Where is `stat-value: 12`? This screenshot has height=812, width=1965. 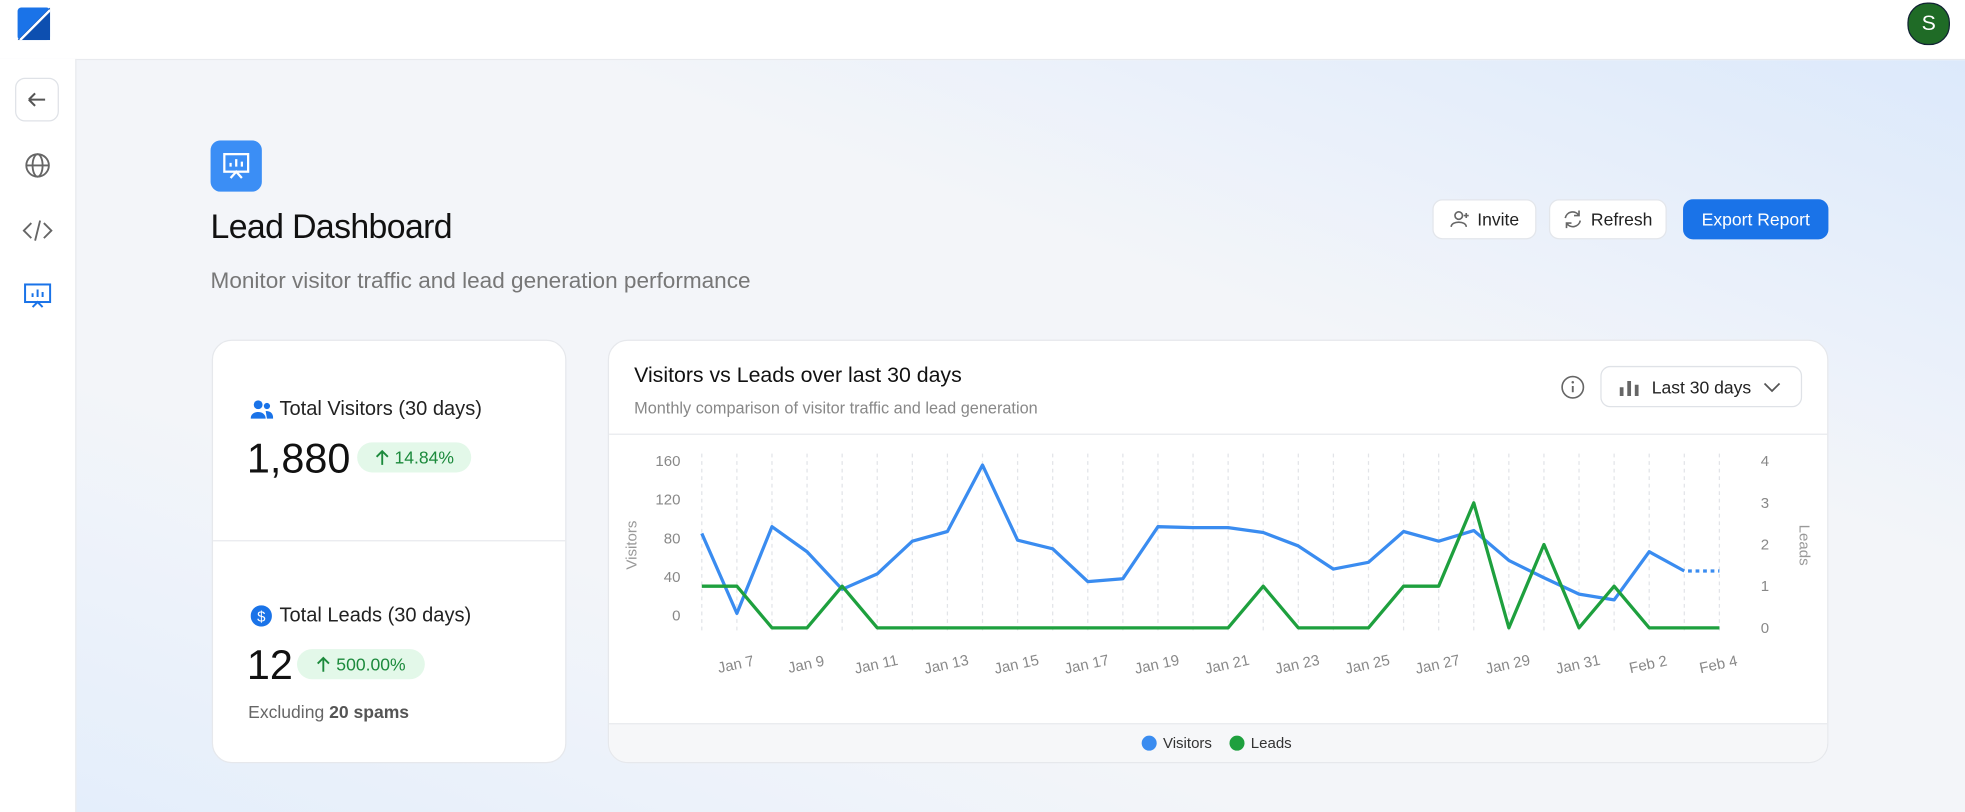
stat-value: 12 is located at coordinates (269, 665).